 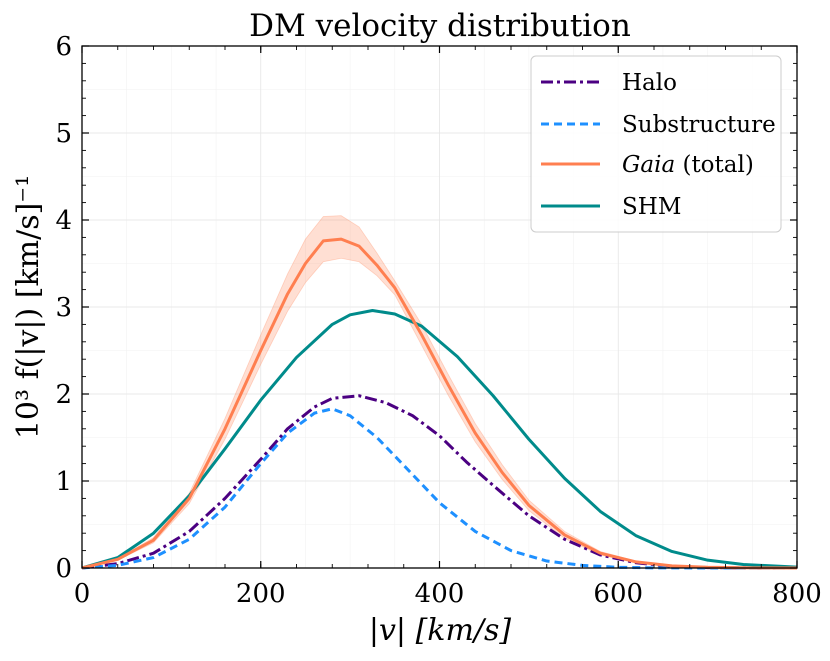 What do you see at coordinates (714, 165) in the screenshot?
I see `legend-label-gaia-rest: (total)` at bounding box center [714, 165].